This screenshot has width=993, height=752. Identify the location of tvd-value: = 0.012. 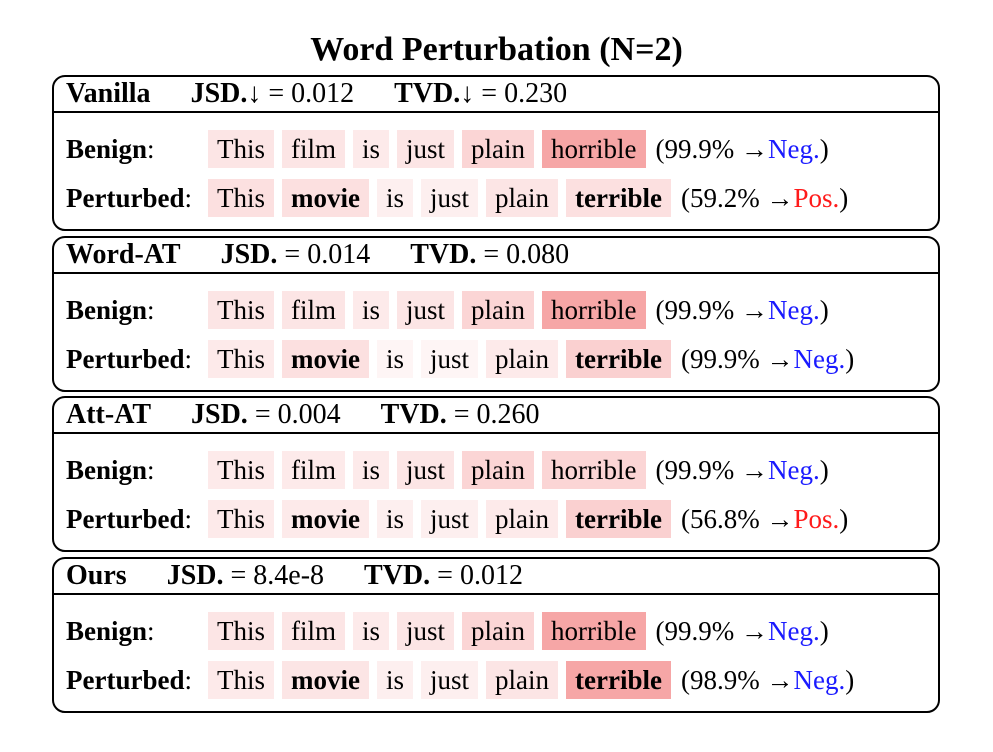
(480, 575).